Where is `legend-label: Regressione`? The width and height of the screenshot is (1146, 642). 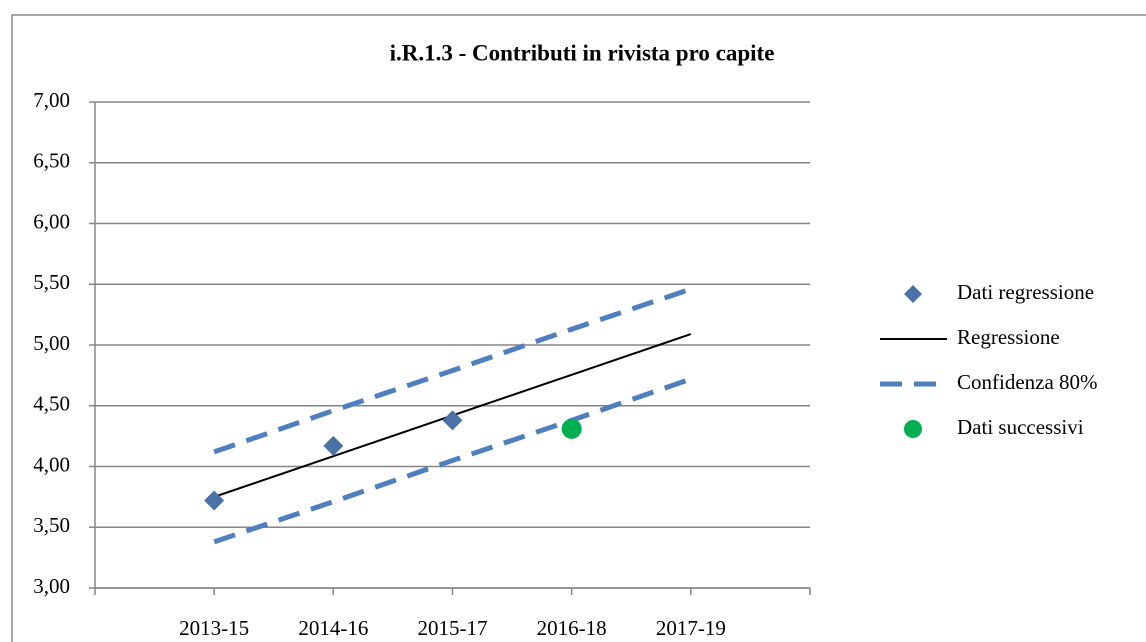
legend-label: Regressione is located at coordinates (1008, 337).